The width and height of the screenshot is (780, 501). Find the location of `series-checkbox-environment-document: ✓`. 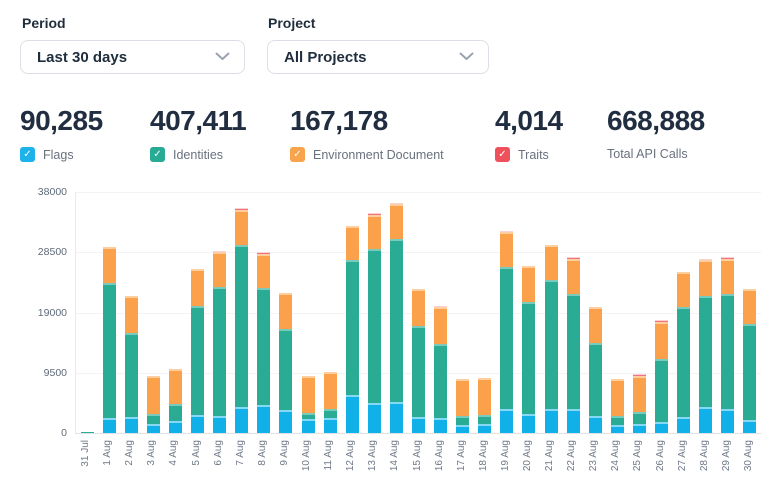

series-checkbox-environment-document: ✓ is located at coordinates (297, 154).